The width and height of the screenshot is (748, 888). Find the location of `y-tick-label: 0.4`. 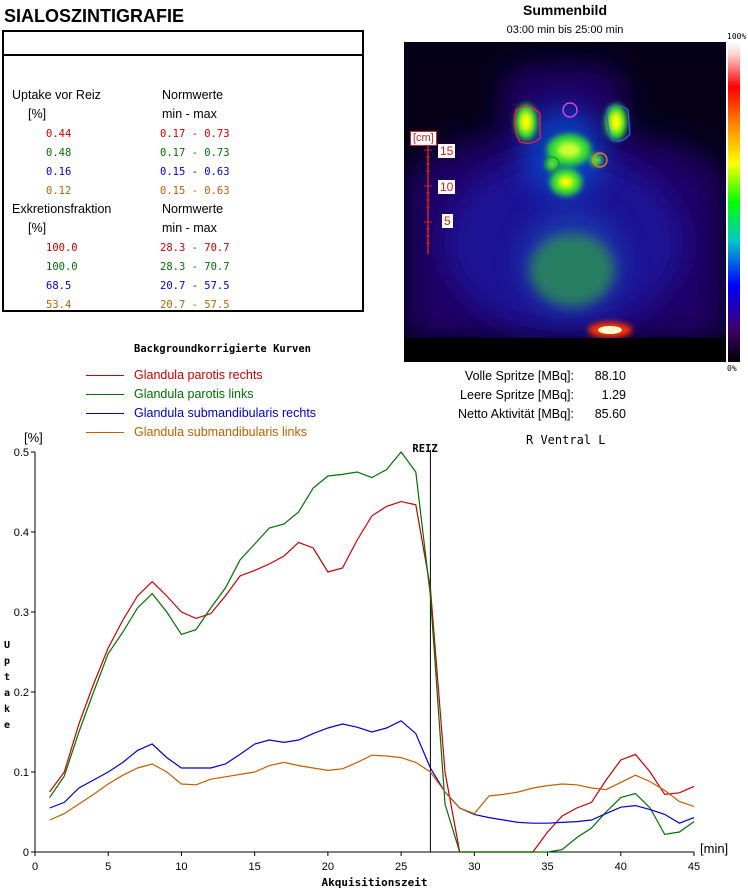

y-tick-label: 0.4 is located at coordinates (21, 533).